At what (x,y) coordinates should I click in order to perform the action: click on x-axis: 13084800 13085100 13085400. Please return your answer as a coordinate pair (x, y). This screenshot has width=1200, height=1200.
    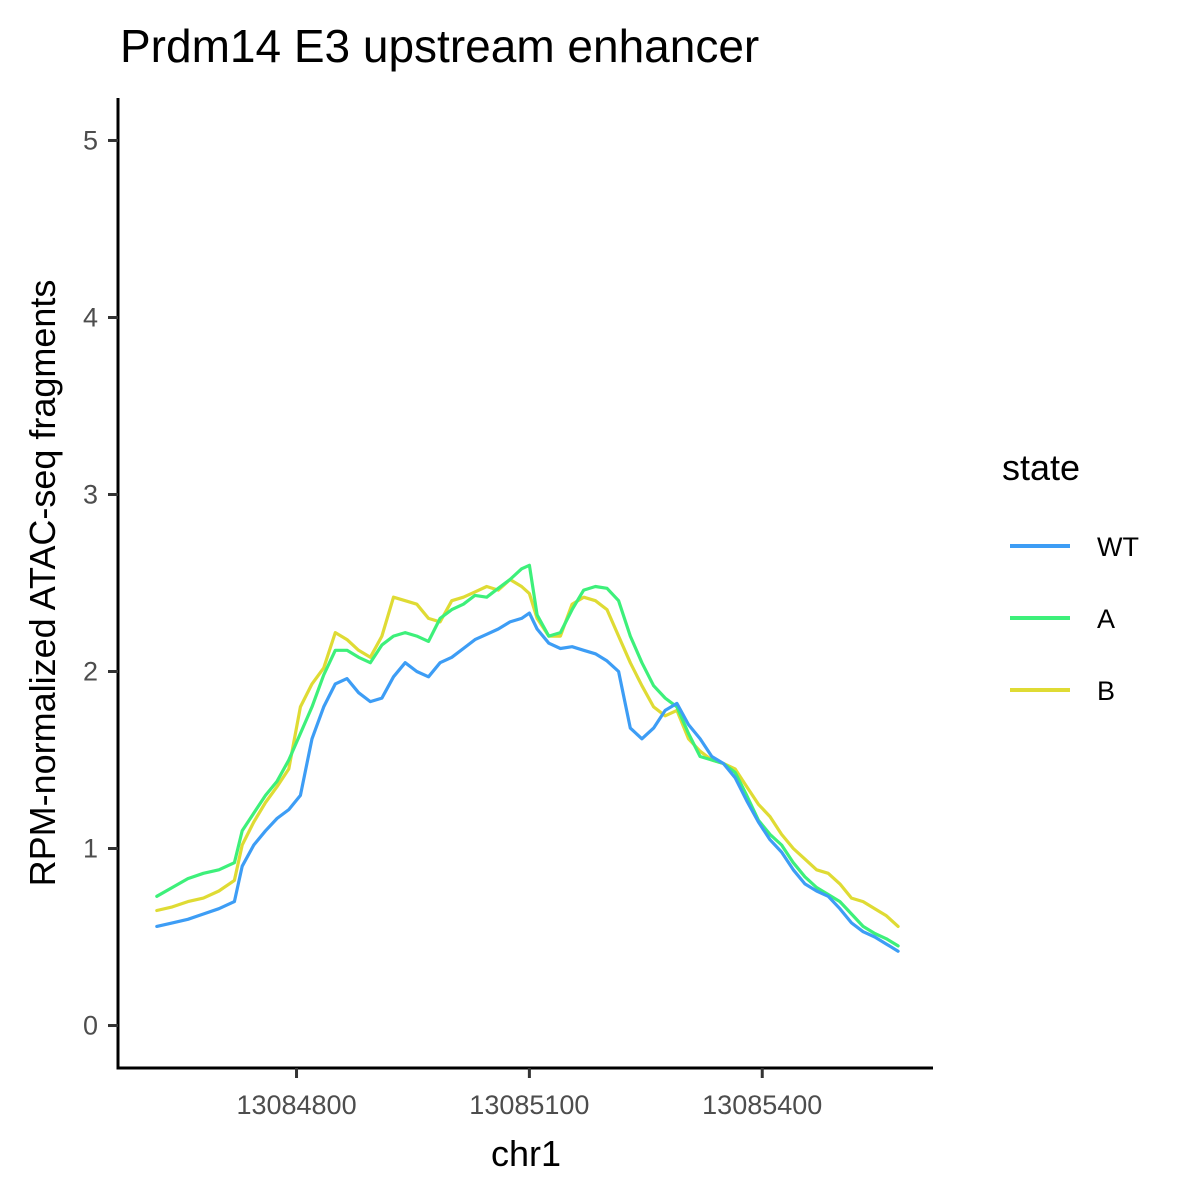
    Looking at the image, I should click on (529, 1094).